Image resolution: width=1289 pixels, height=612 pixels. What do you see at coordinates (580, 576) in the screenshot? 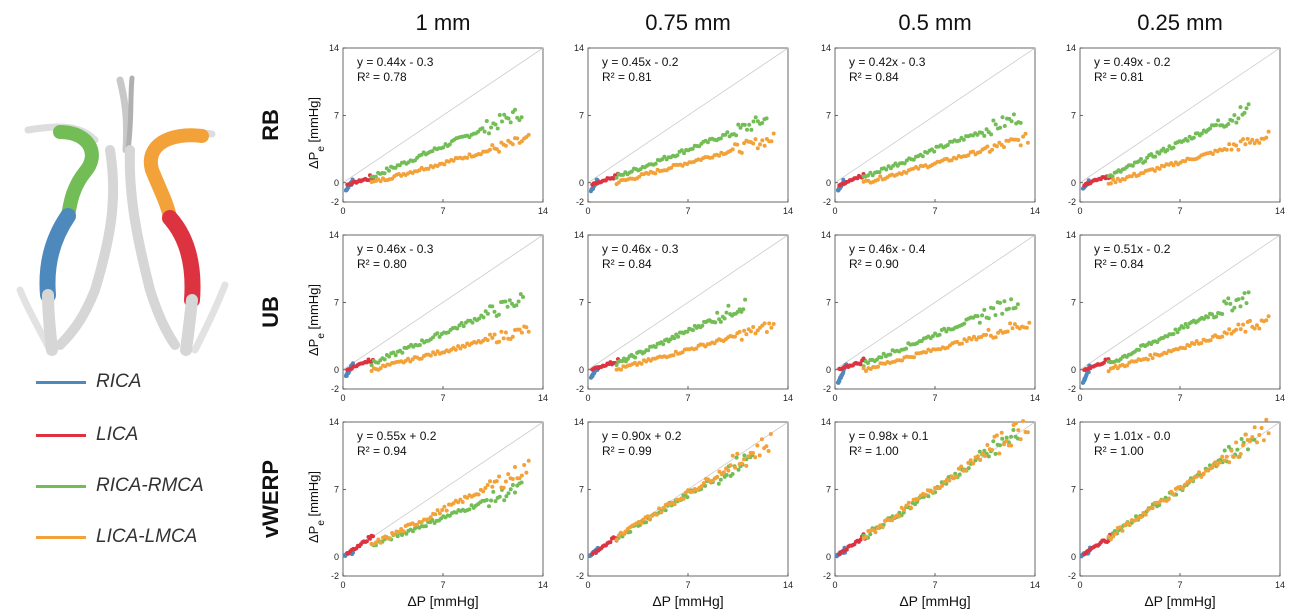
I see `y-tick-label: -2` at bounding box center [580, 576].